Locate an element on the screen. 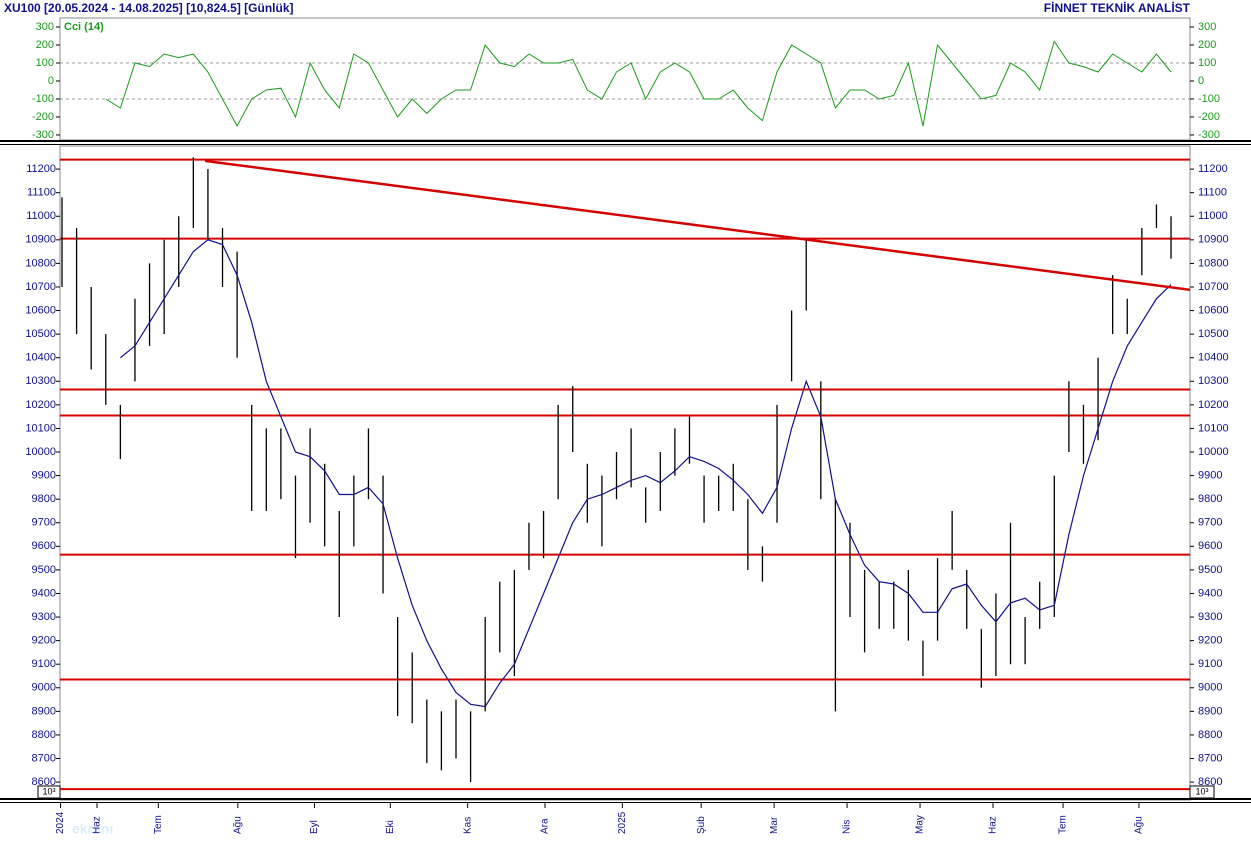 This screenshot has width=1251, height=841. cci-line is located at coordinates (638, 84).